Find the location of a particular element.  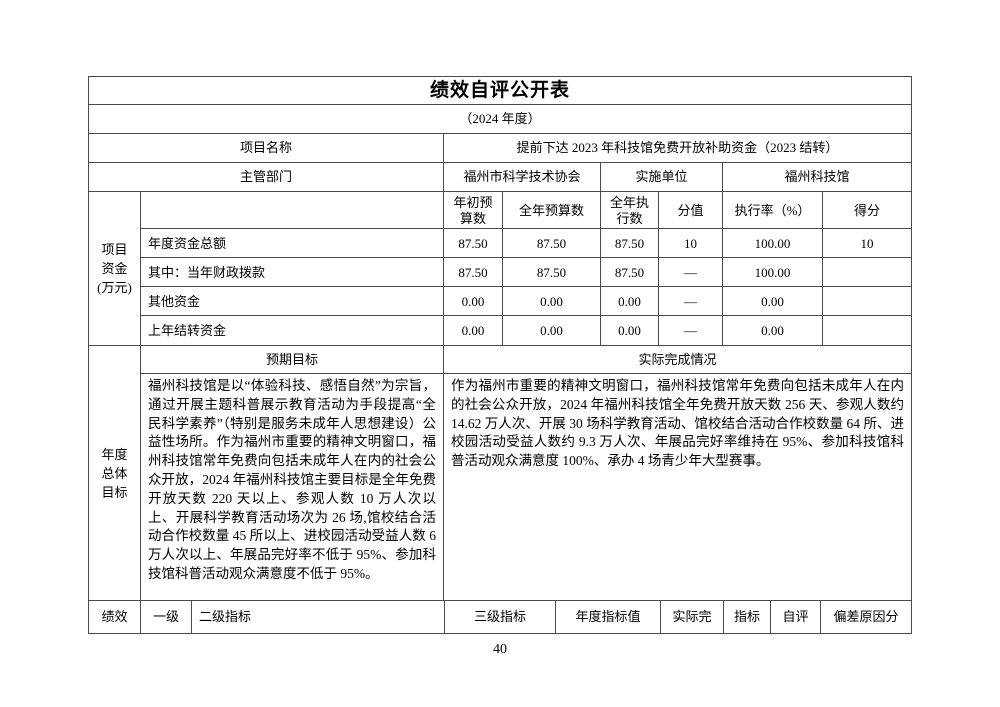

page-title: 绩效自评公开表 is located at coordinates (499, 90).